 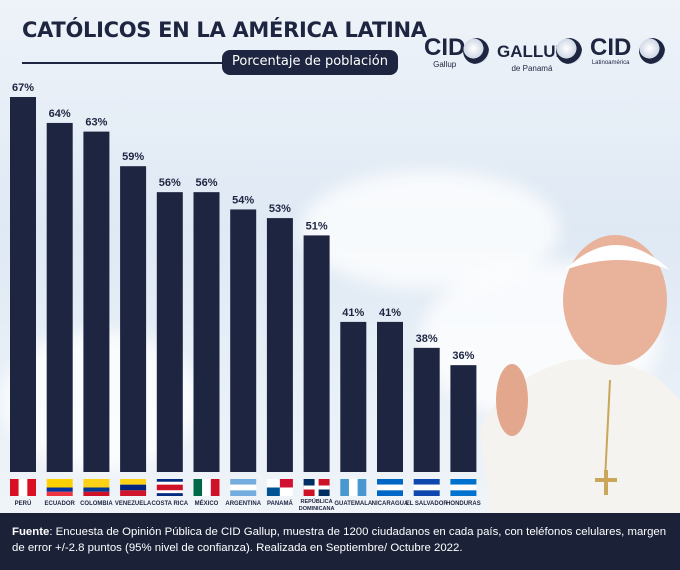 What do you see at coordinates (427, 339) in the screenshot?
I see `value-label: 38%` at bounding box center [427, 339].